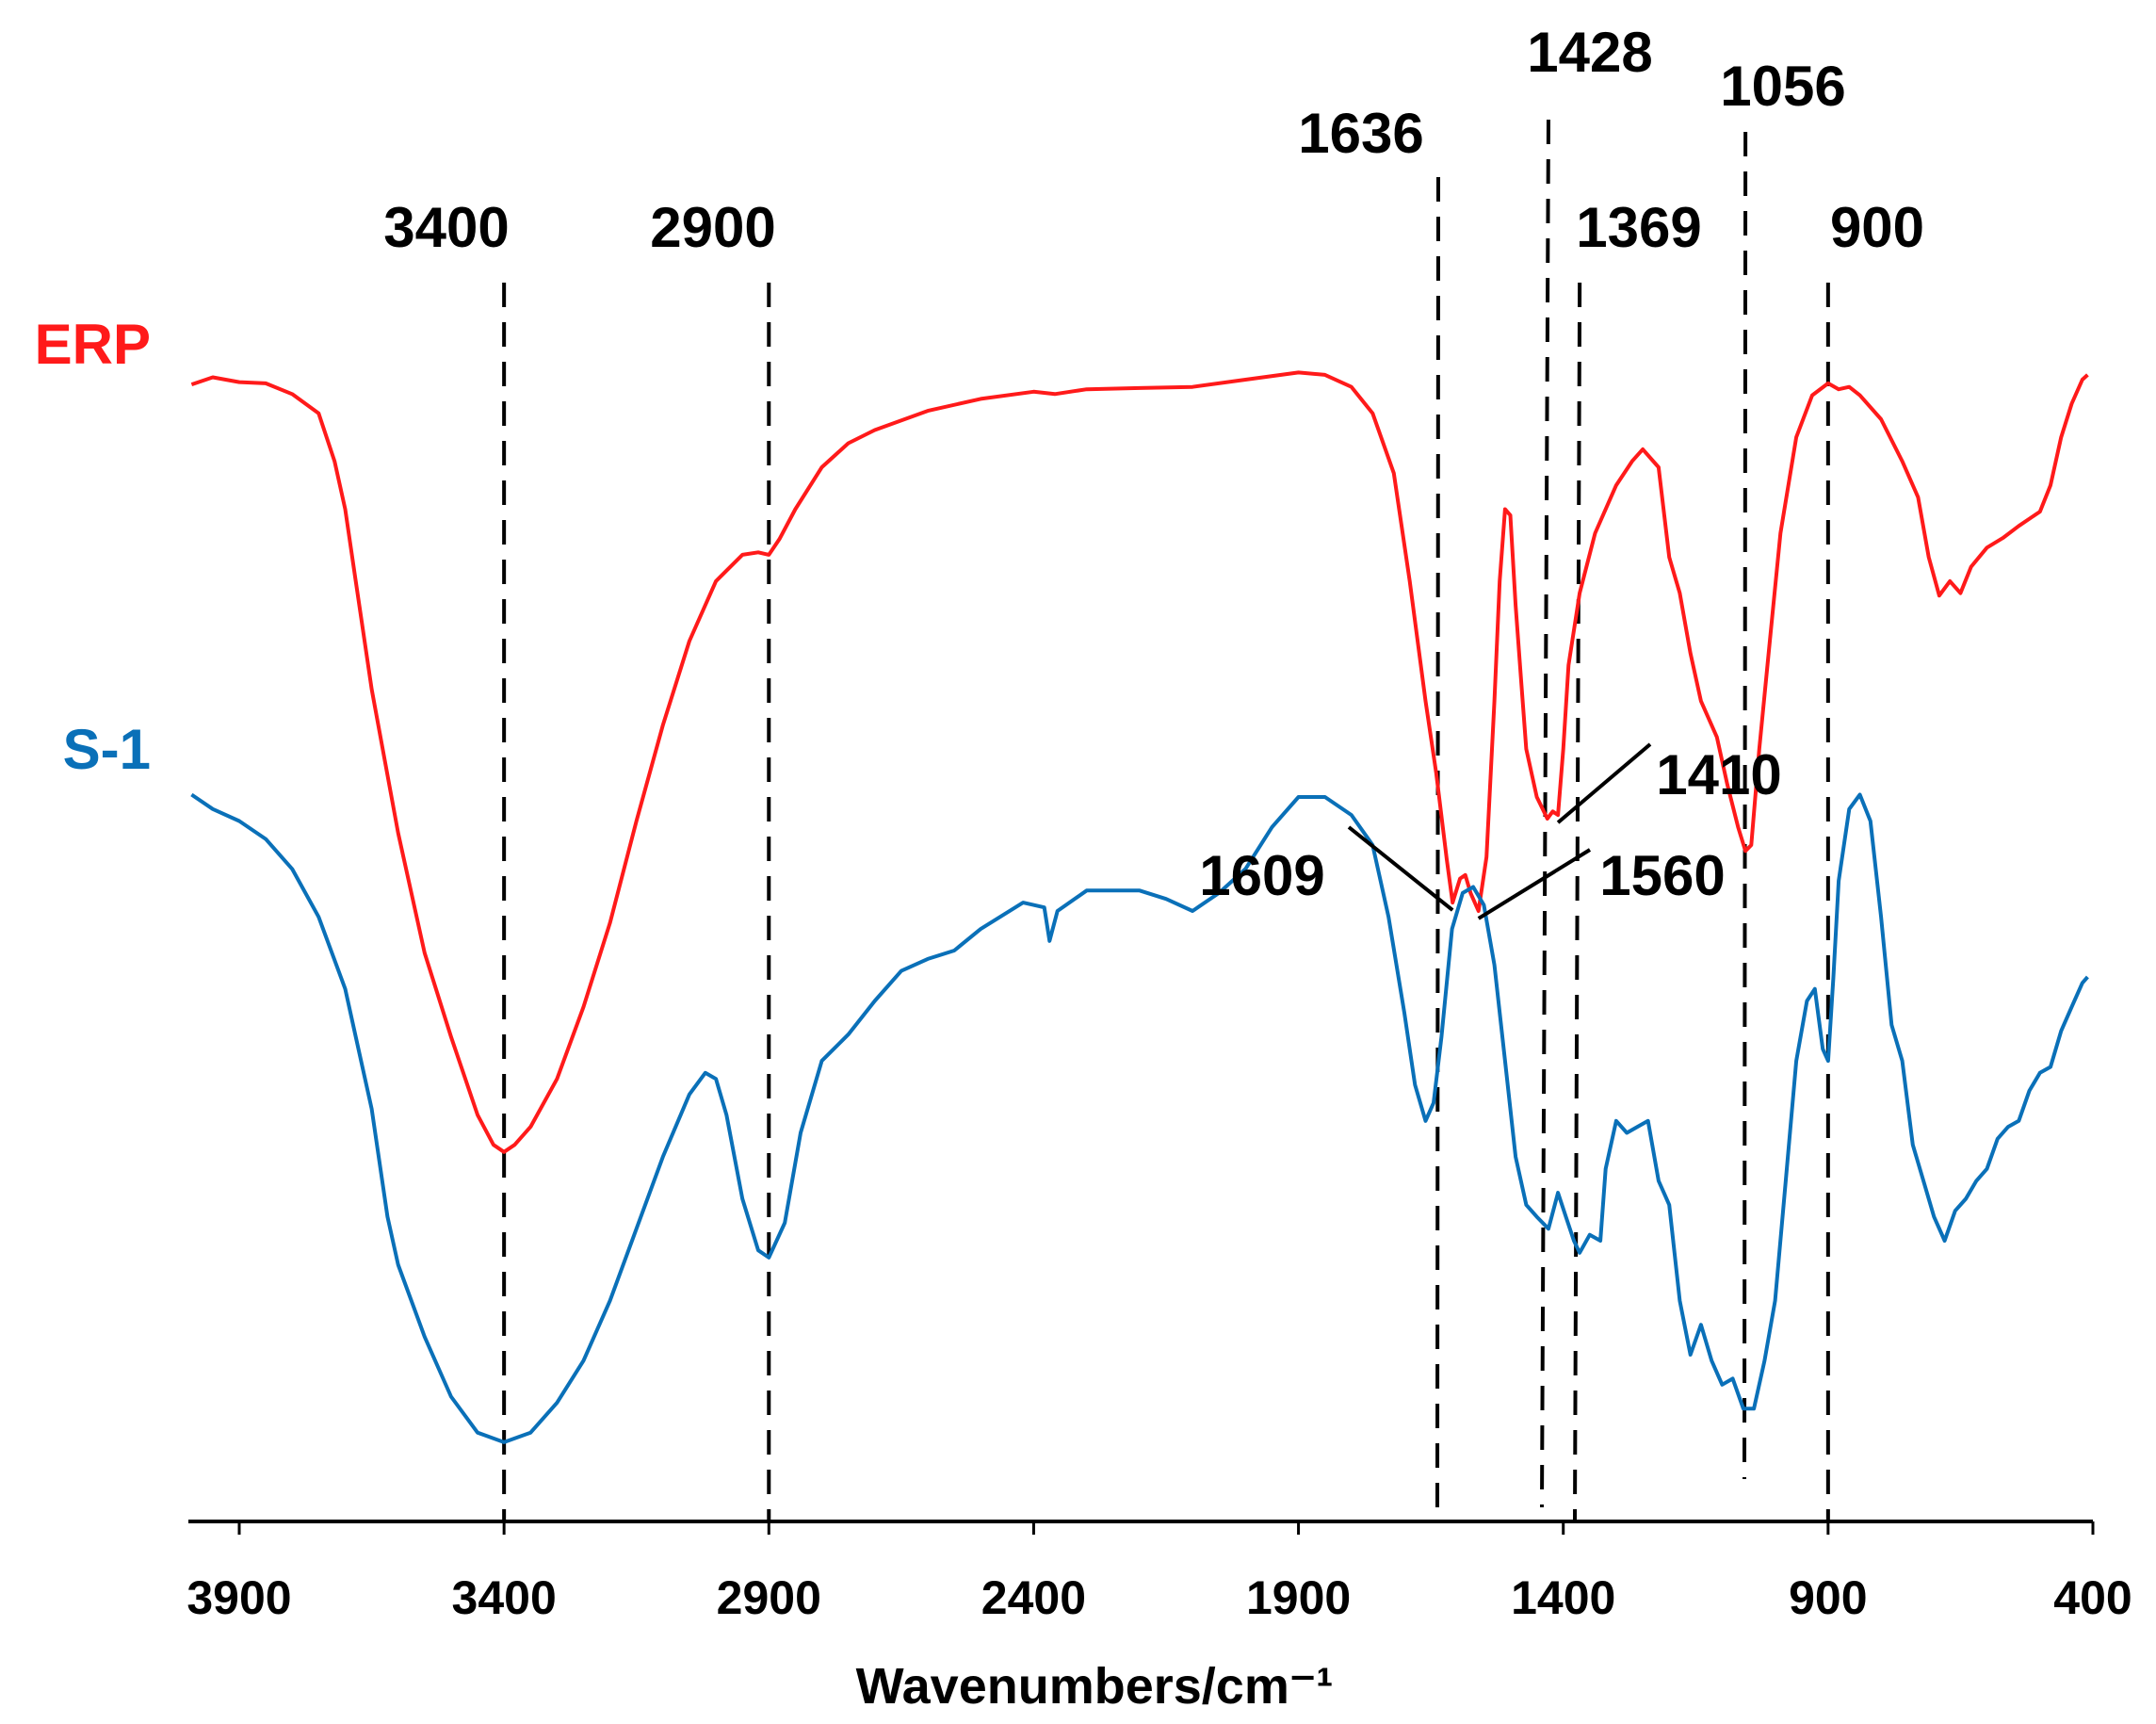 This screenshot has width=2156, height=1724. Describe the element at coordinates (1828, 1597) in the screenshot. I see `x-tick-label: 900` at that location.